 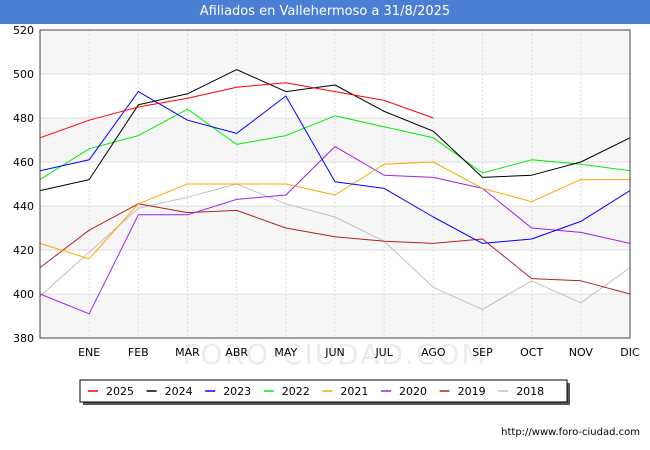 I want to click on x-tick-label: OCT, so click(x=531, y=352).